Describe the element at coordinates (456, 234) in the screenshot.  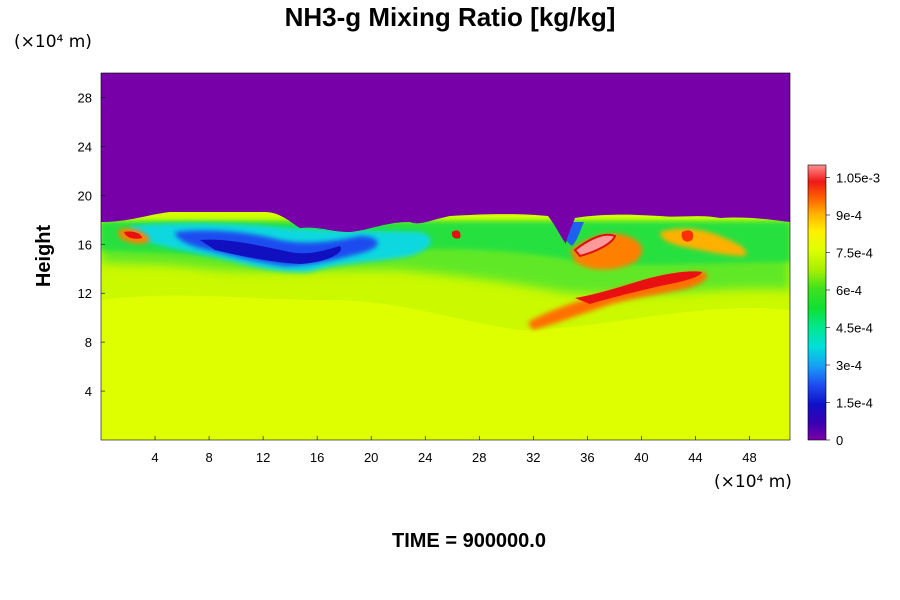
I see `red-spot-mid` at that location.